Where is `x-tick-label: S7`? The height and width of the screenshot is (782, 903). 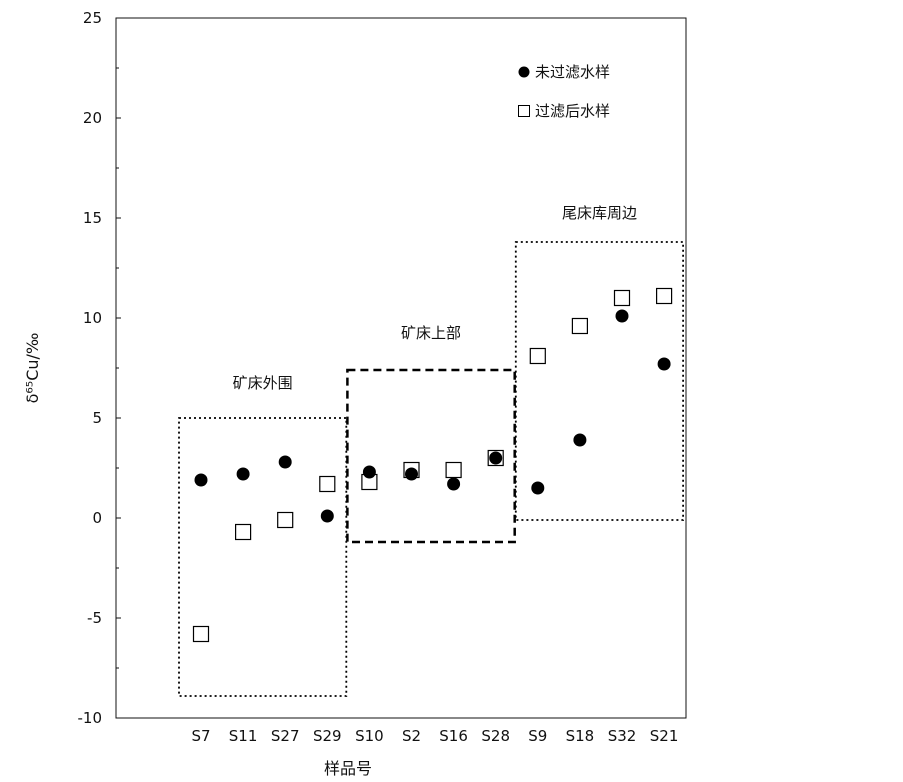 x-tick-label: S7 is located at coordinates (200, 736).